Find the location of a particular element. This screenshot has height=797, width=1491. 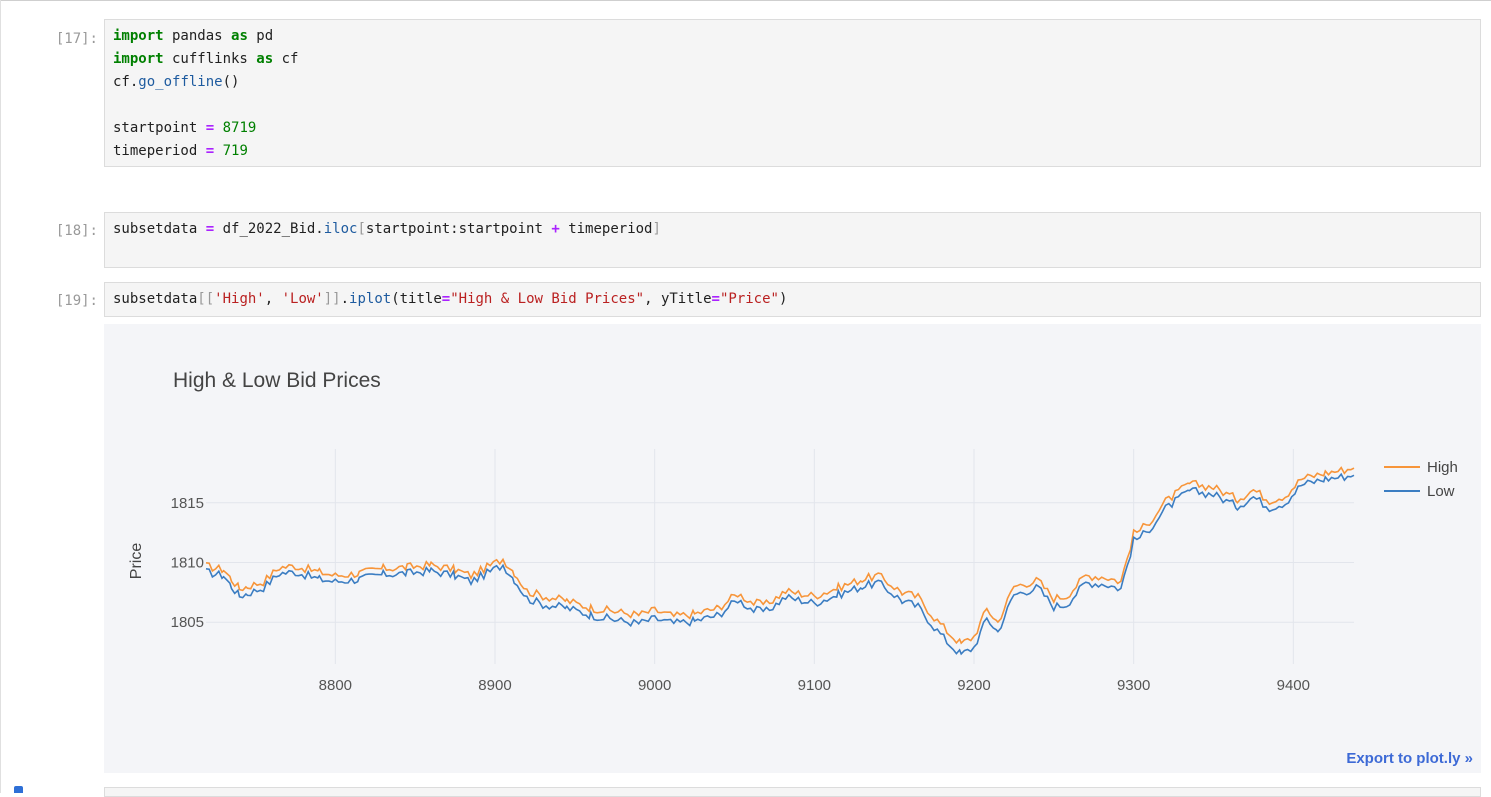

x-tick-label: 9200 is located at coordinates (973, 685).